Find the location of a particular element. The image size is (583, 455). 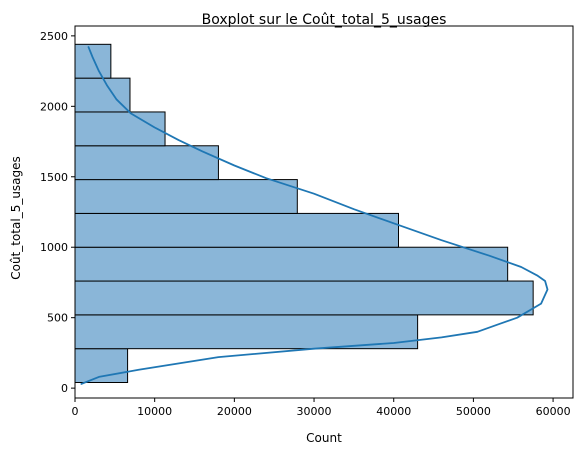

x-ticks-group: 0 10000 20000 30000 40000 50000 60000 is located at coordinates (321, 408).